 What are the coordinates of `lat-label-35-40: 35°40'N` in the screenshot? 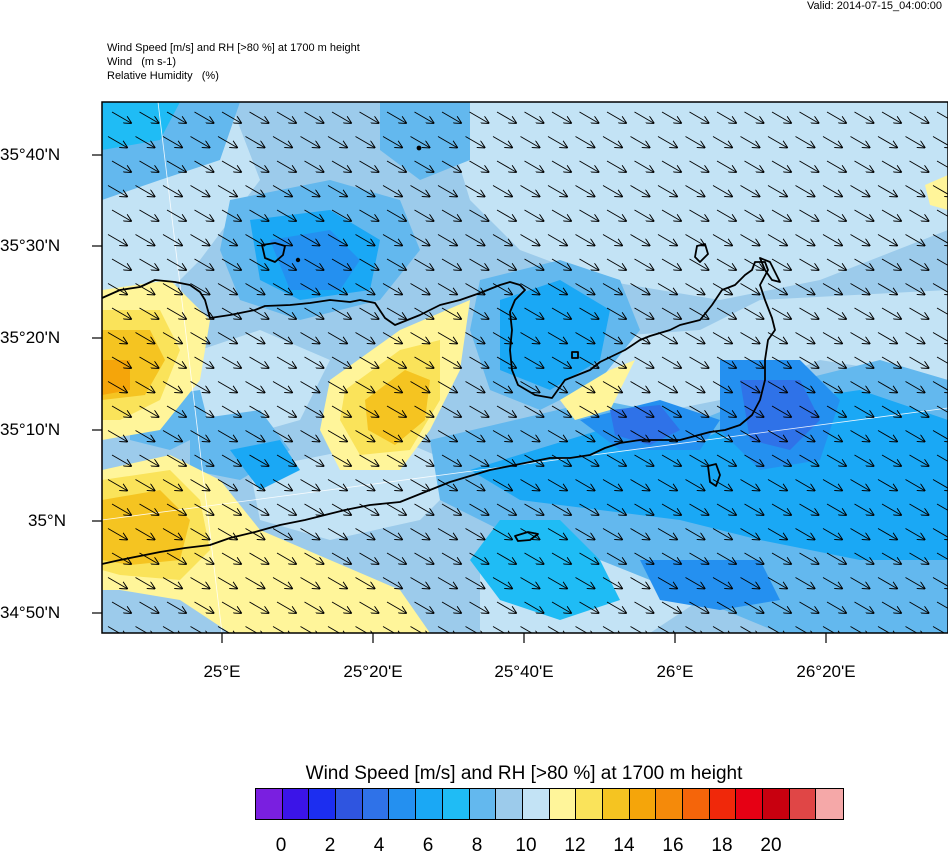 It's located at (30, 154).